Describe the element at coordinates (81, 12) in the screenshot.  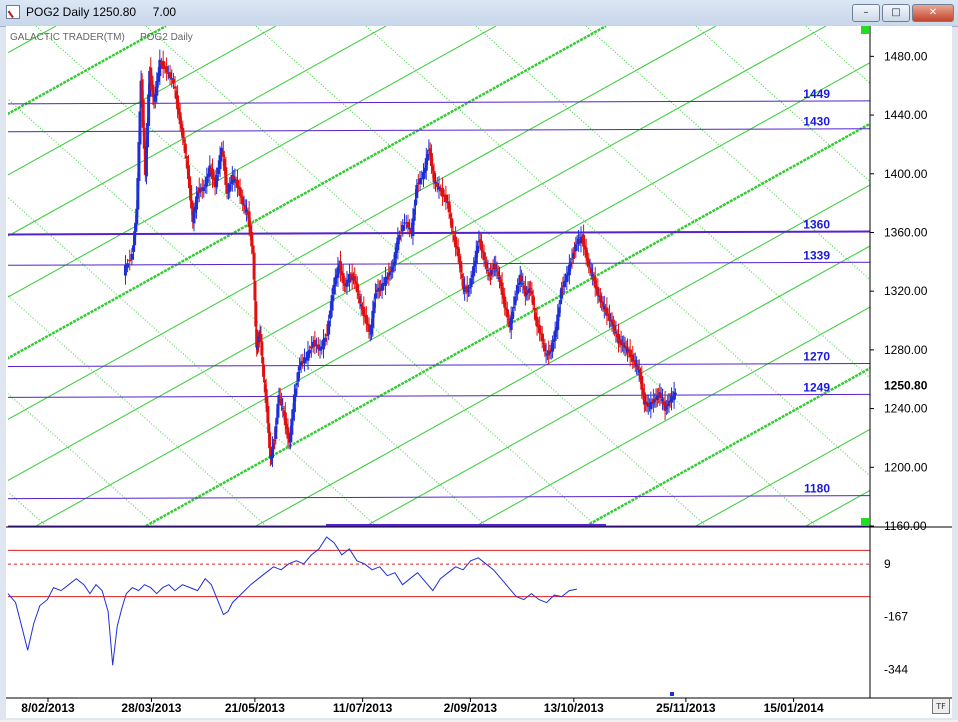
I see `title-symbol: POG2 Daily 1250.80` at that location.